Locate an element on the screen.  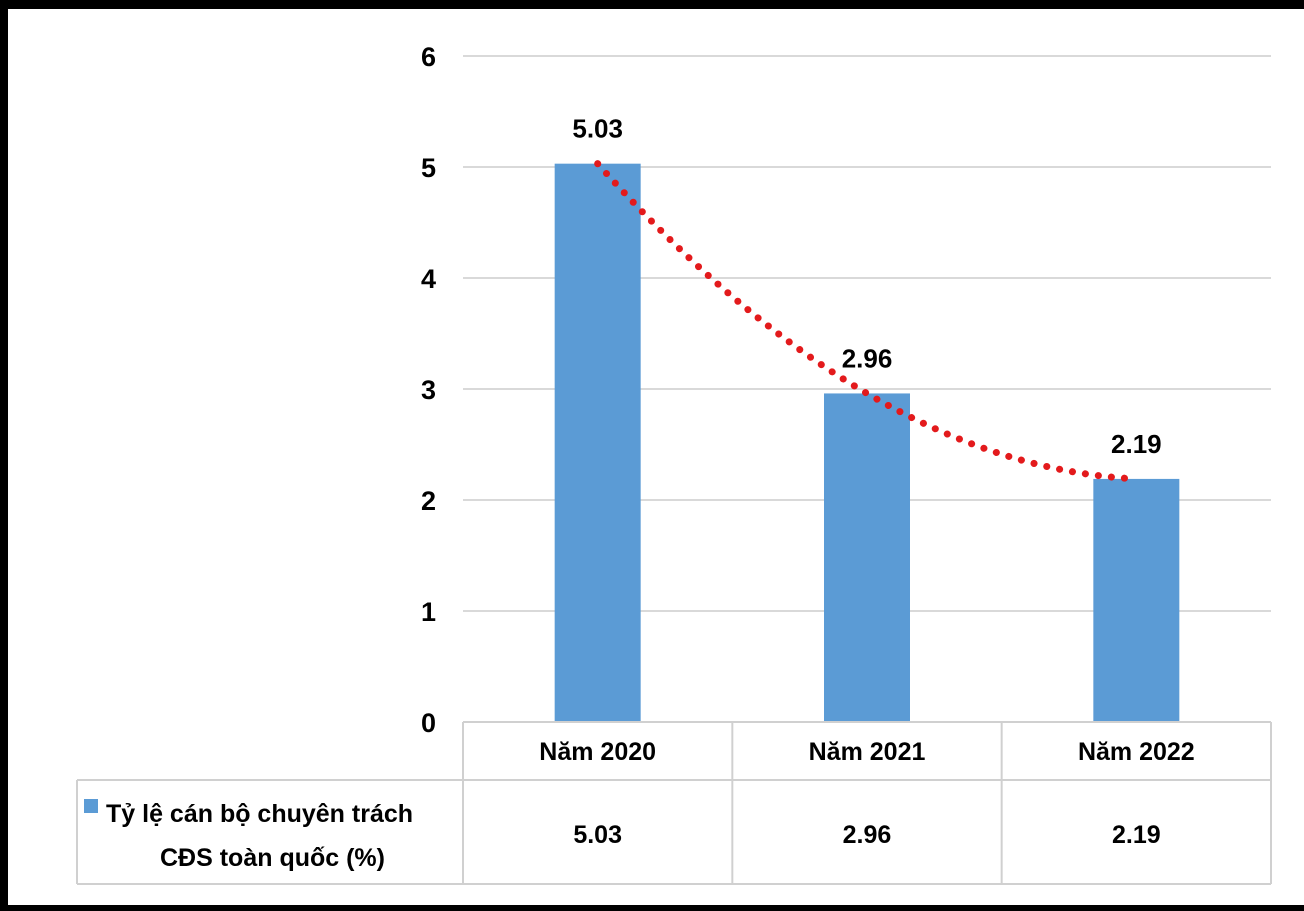
category-label: Năm 2021 is located at coordinates (867, 752).